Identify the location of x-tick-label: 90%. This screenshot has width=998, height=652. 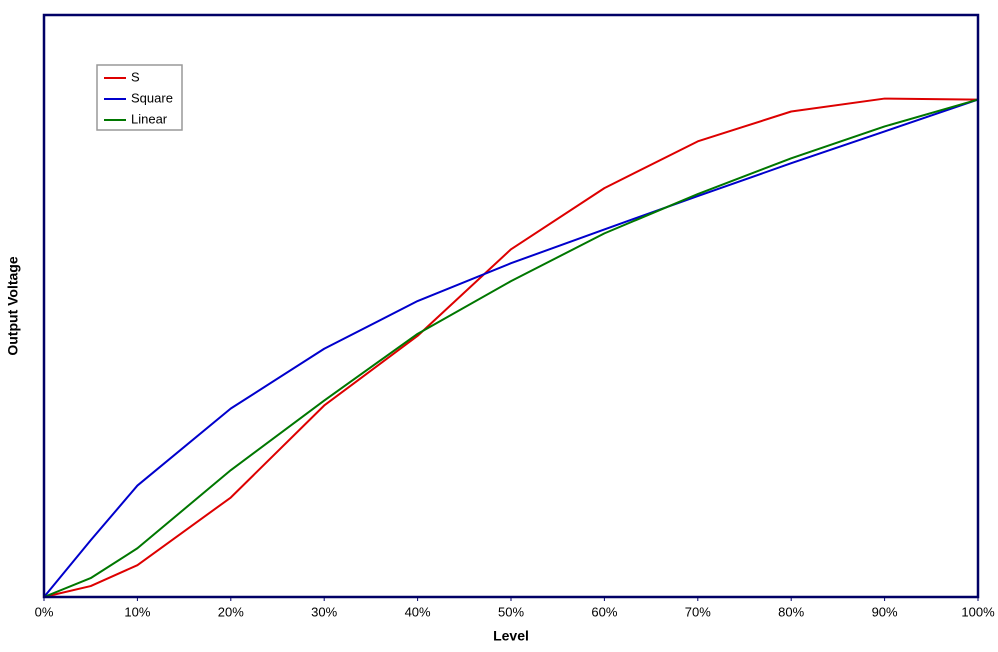
(885, 611).